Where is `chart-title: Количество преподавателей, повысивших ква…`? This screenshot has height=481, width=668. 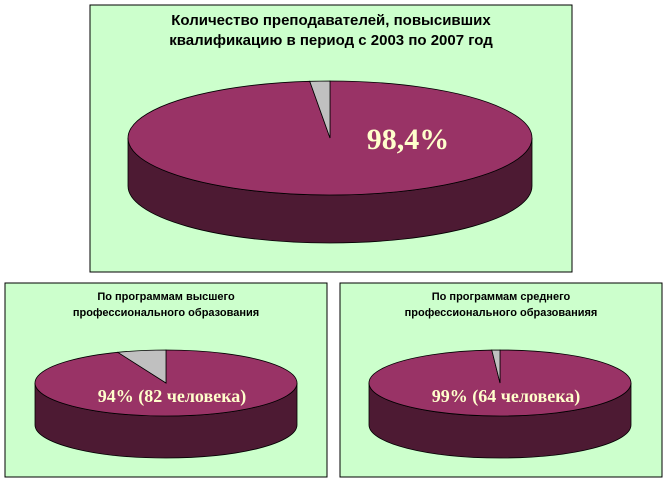 chart-title: Количество преподавателей, повысивших ква… is located at coordinates (331, 30).